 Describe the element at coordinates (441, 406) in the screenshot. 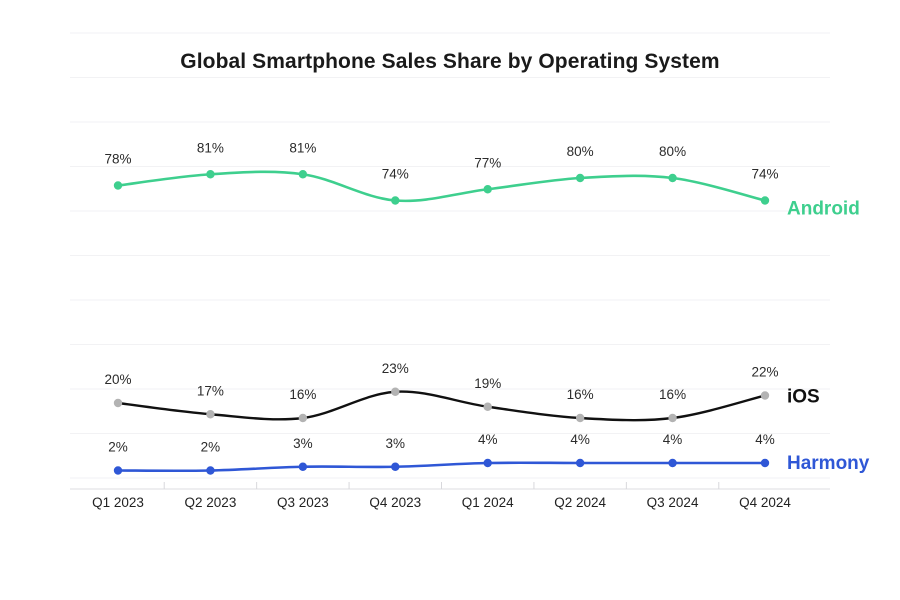

I see `series-line-ios` at that location.